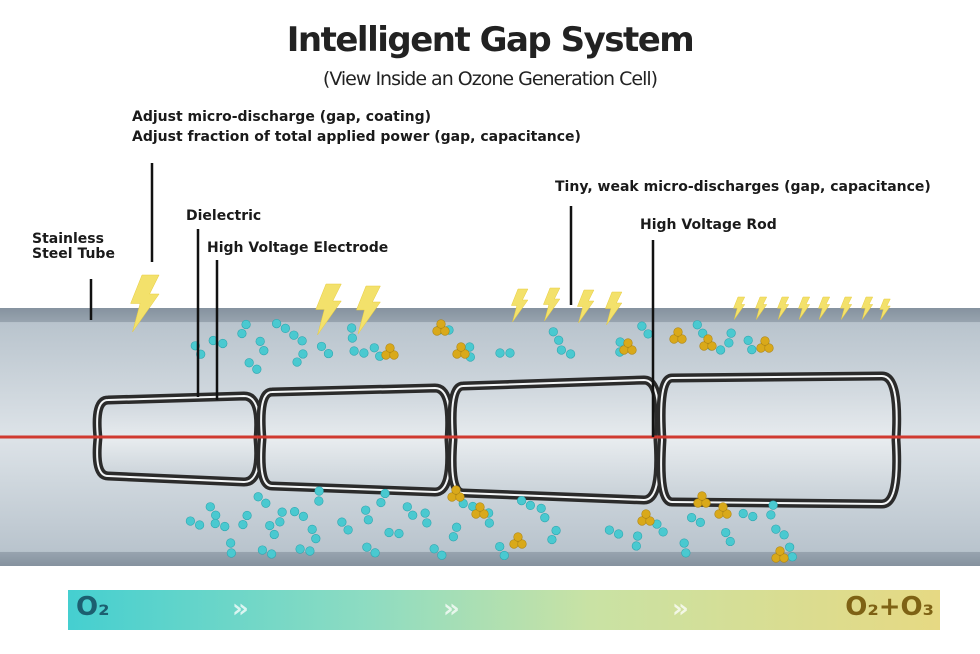 This screenshot has height=654, width=980. Describe the element at coordinates (73, 254) in the screenshot. I see `label-stainless-line2: Steel Tube` at that location.